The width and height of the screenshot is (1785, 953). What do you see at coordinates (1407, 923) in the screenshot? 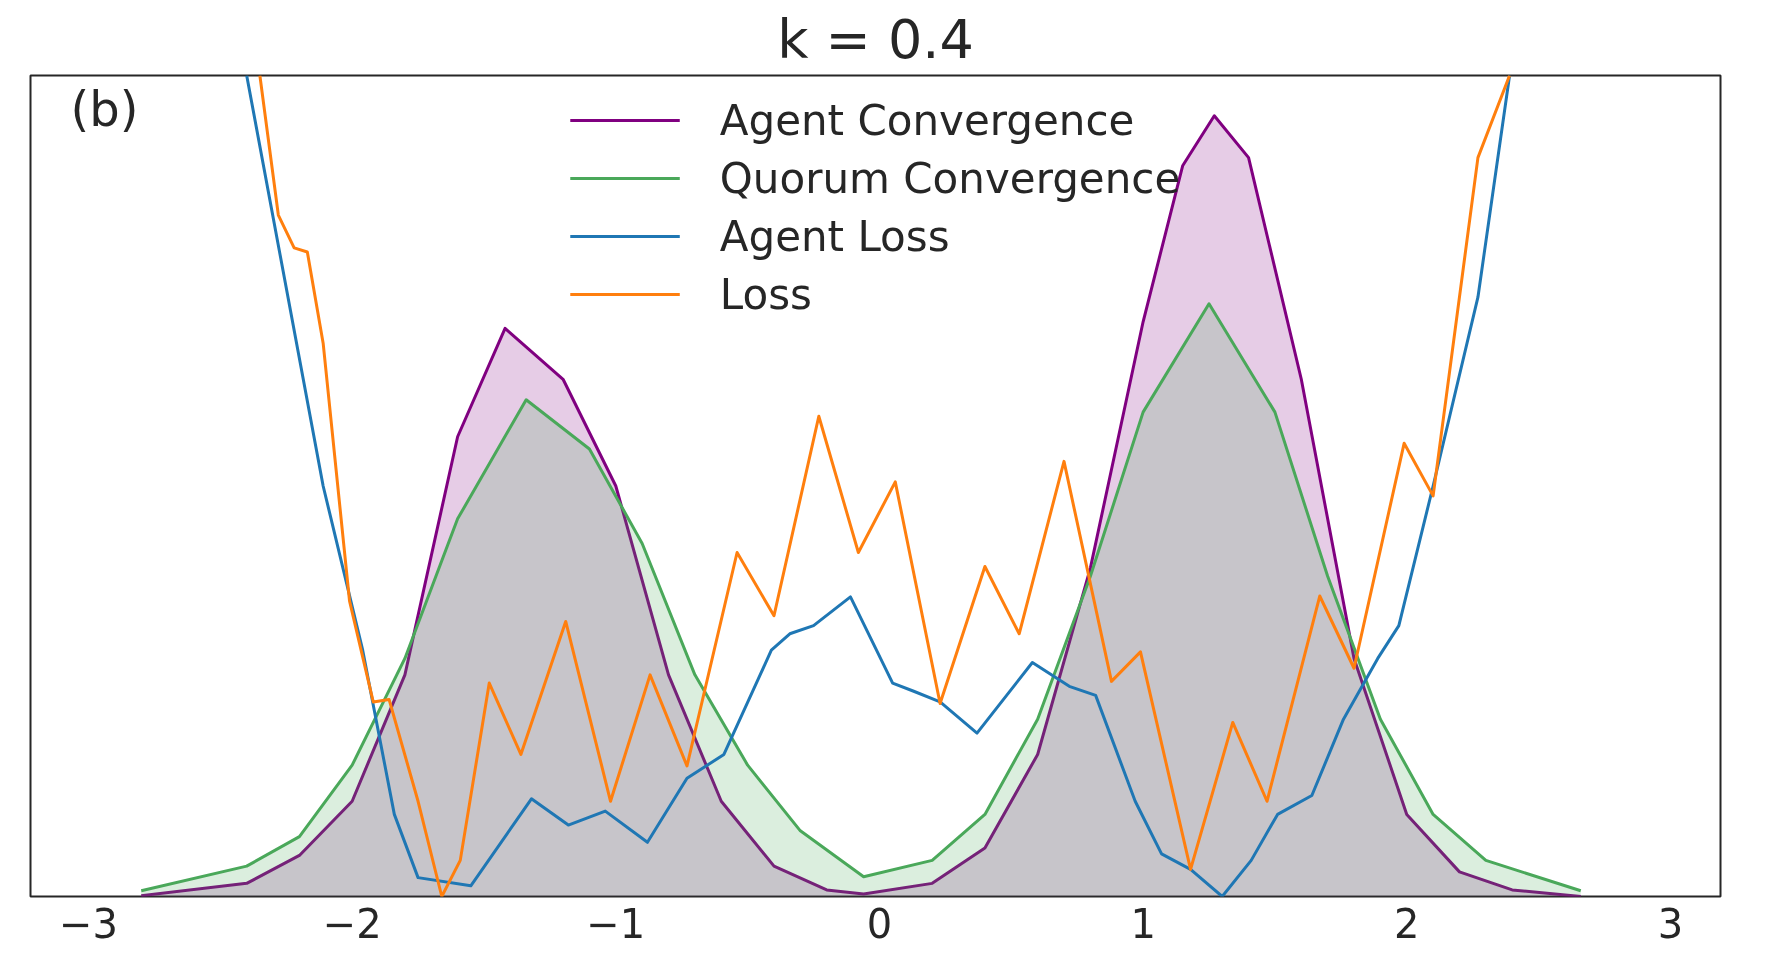
I see `x-tick-label: 2` at bounding box center [1407, 923].